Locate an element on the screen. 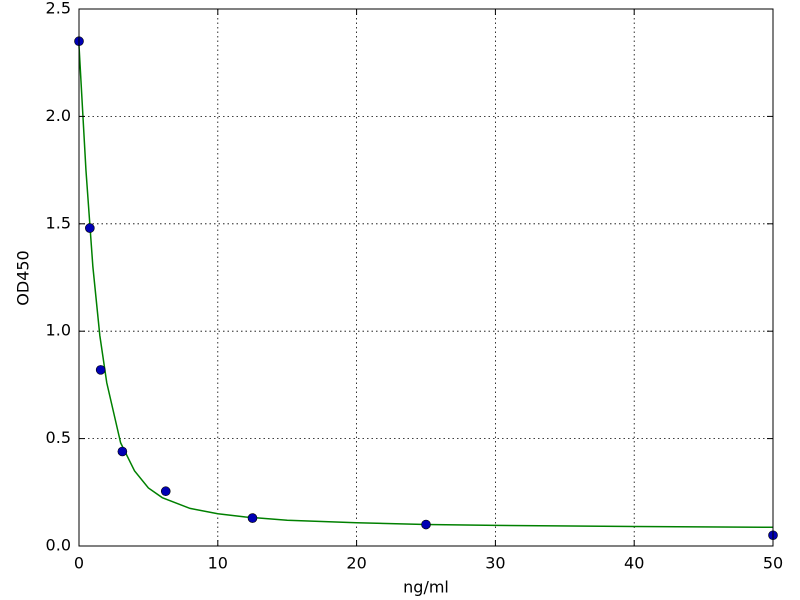  y-tick-label: 2.5 is located at coordinates (58, 9).